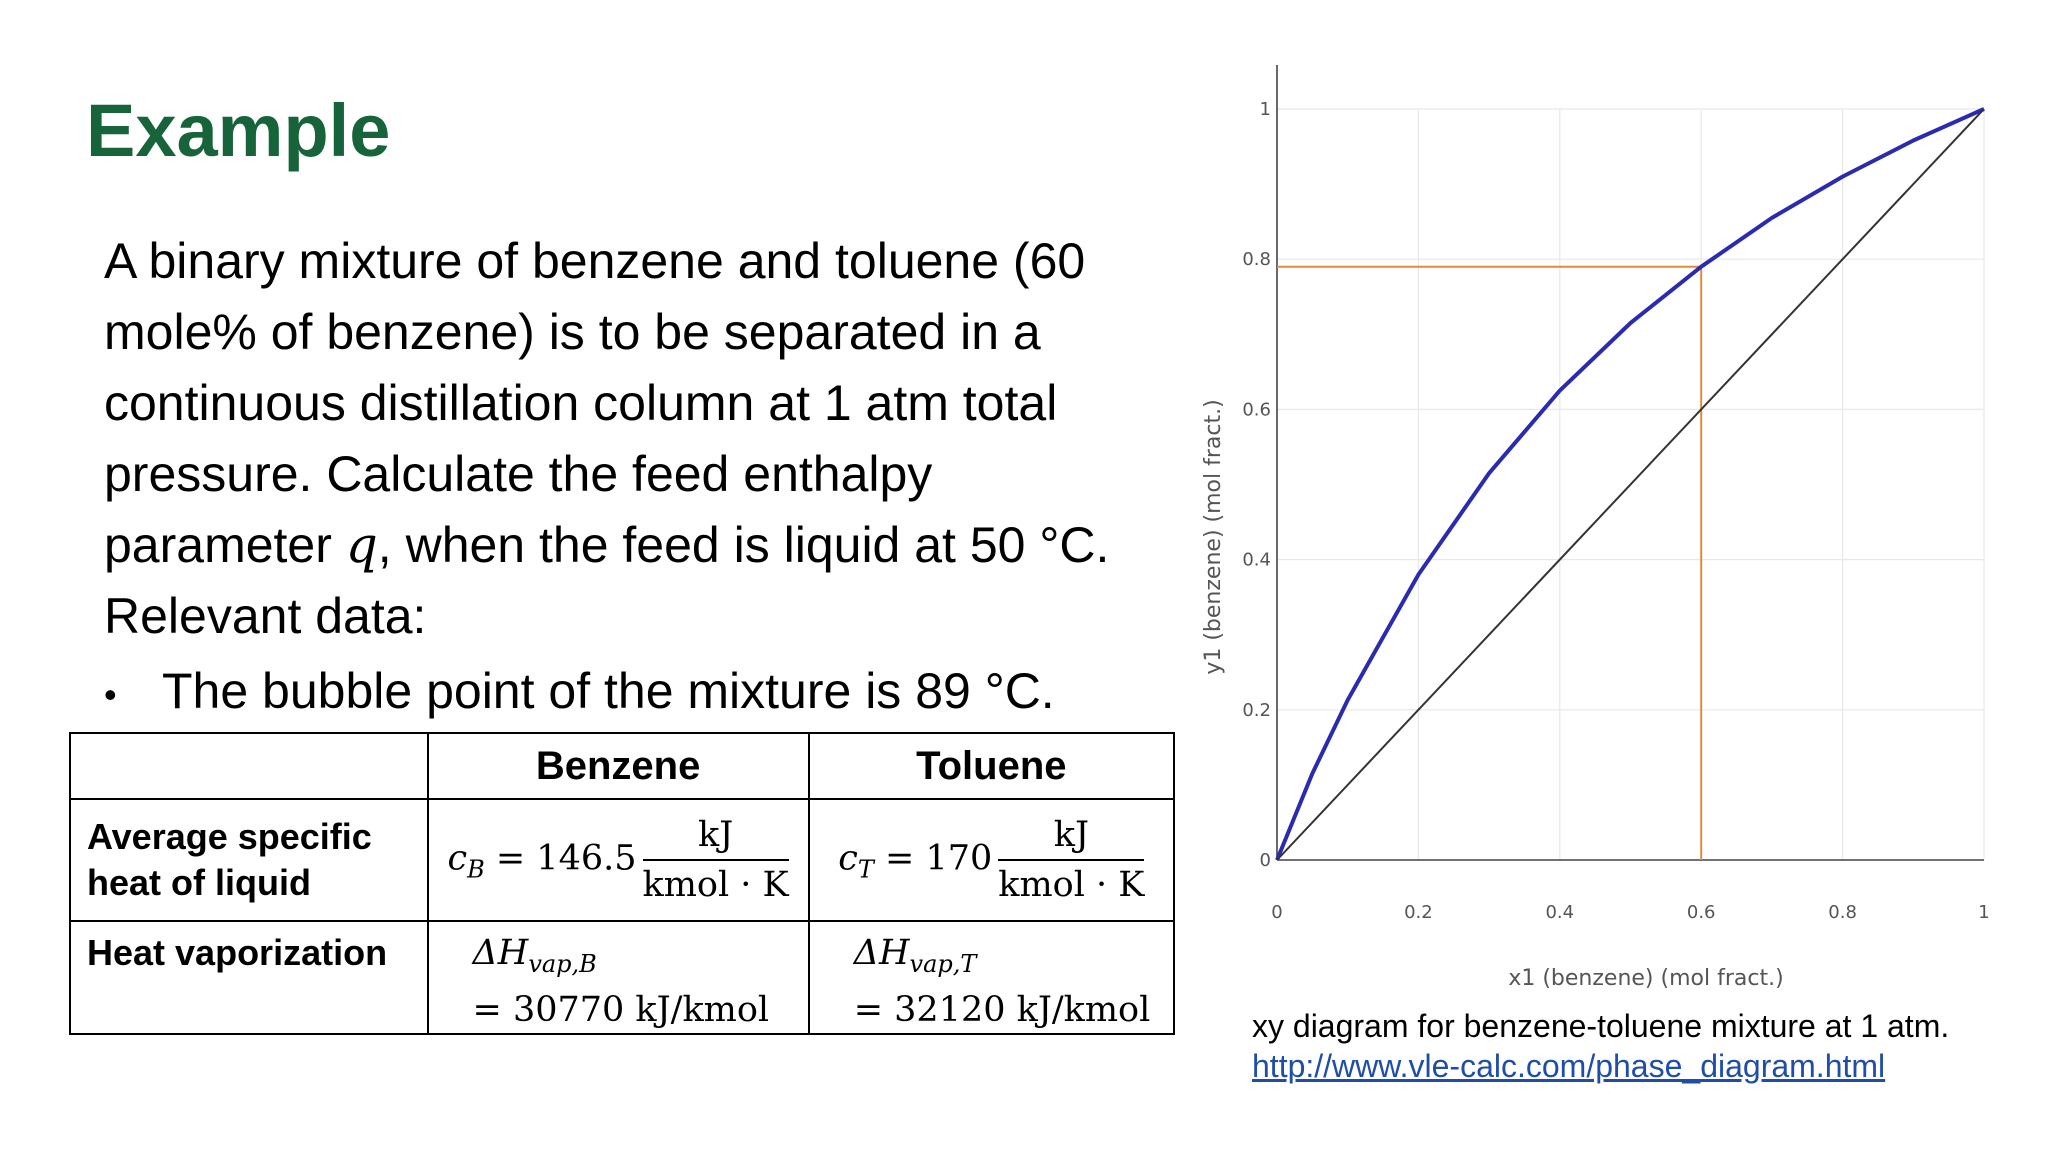  What do you see at coordinates (1265, 860) in the screenshot?
I see `y-tick-label-0: 0` at bounding box center [1265, 860].